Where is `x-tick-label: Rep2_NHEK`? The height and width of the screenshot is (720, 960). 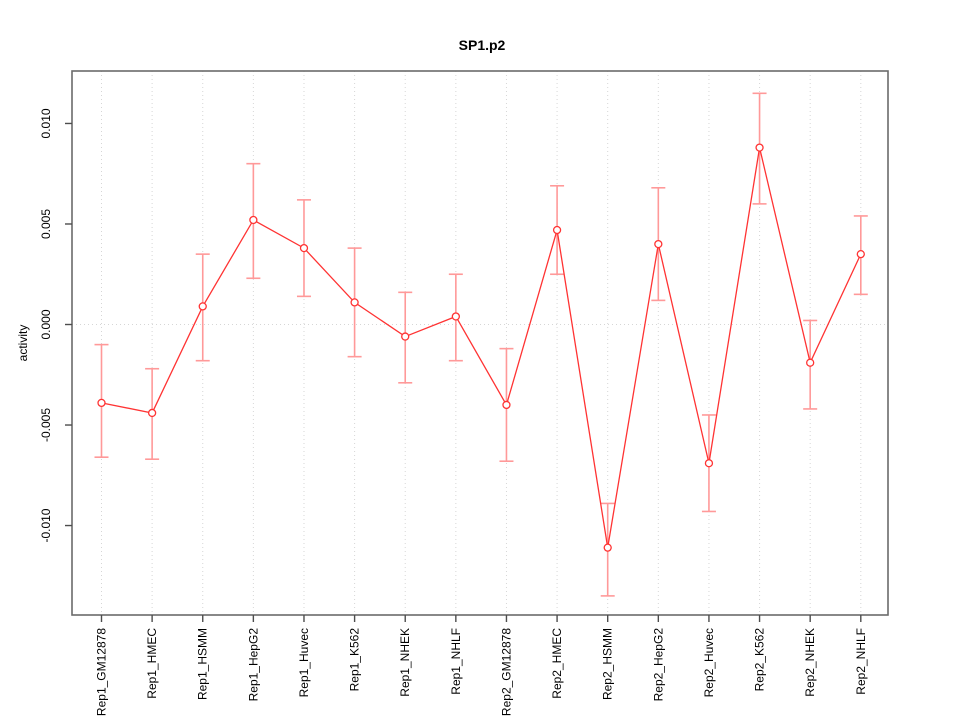 x-tick-label: Rep2_NHEK is located at coordinates (810, 662).